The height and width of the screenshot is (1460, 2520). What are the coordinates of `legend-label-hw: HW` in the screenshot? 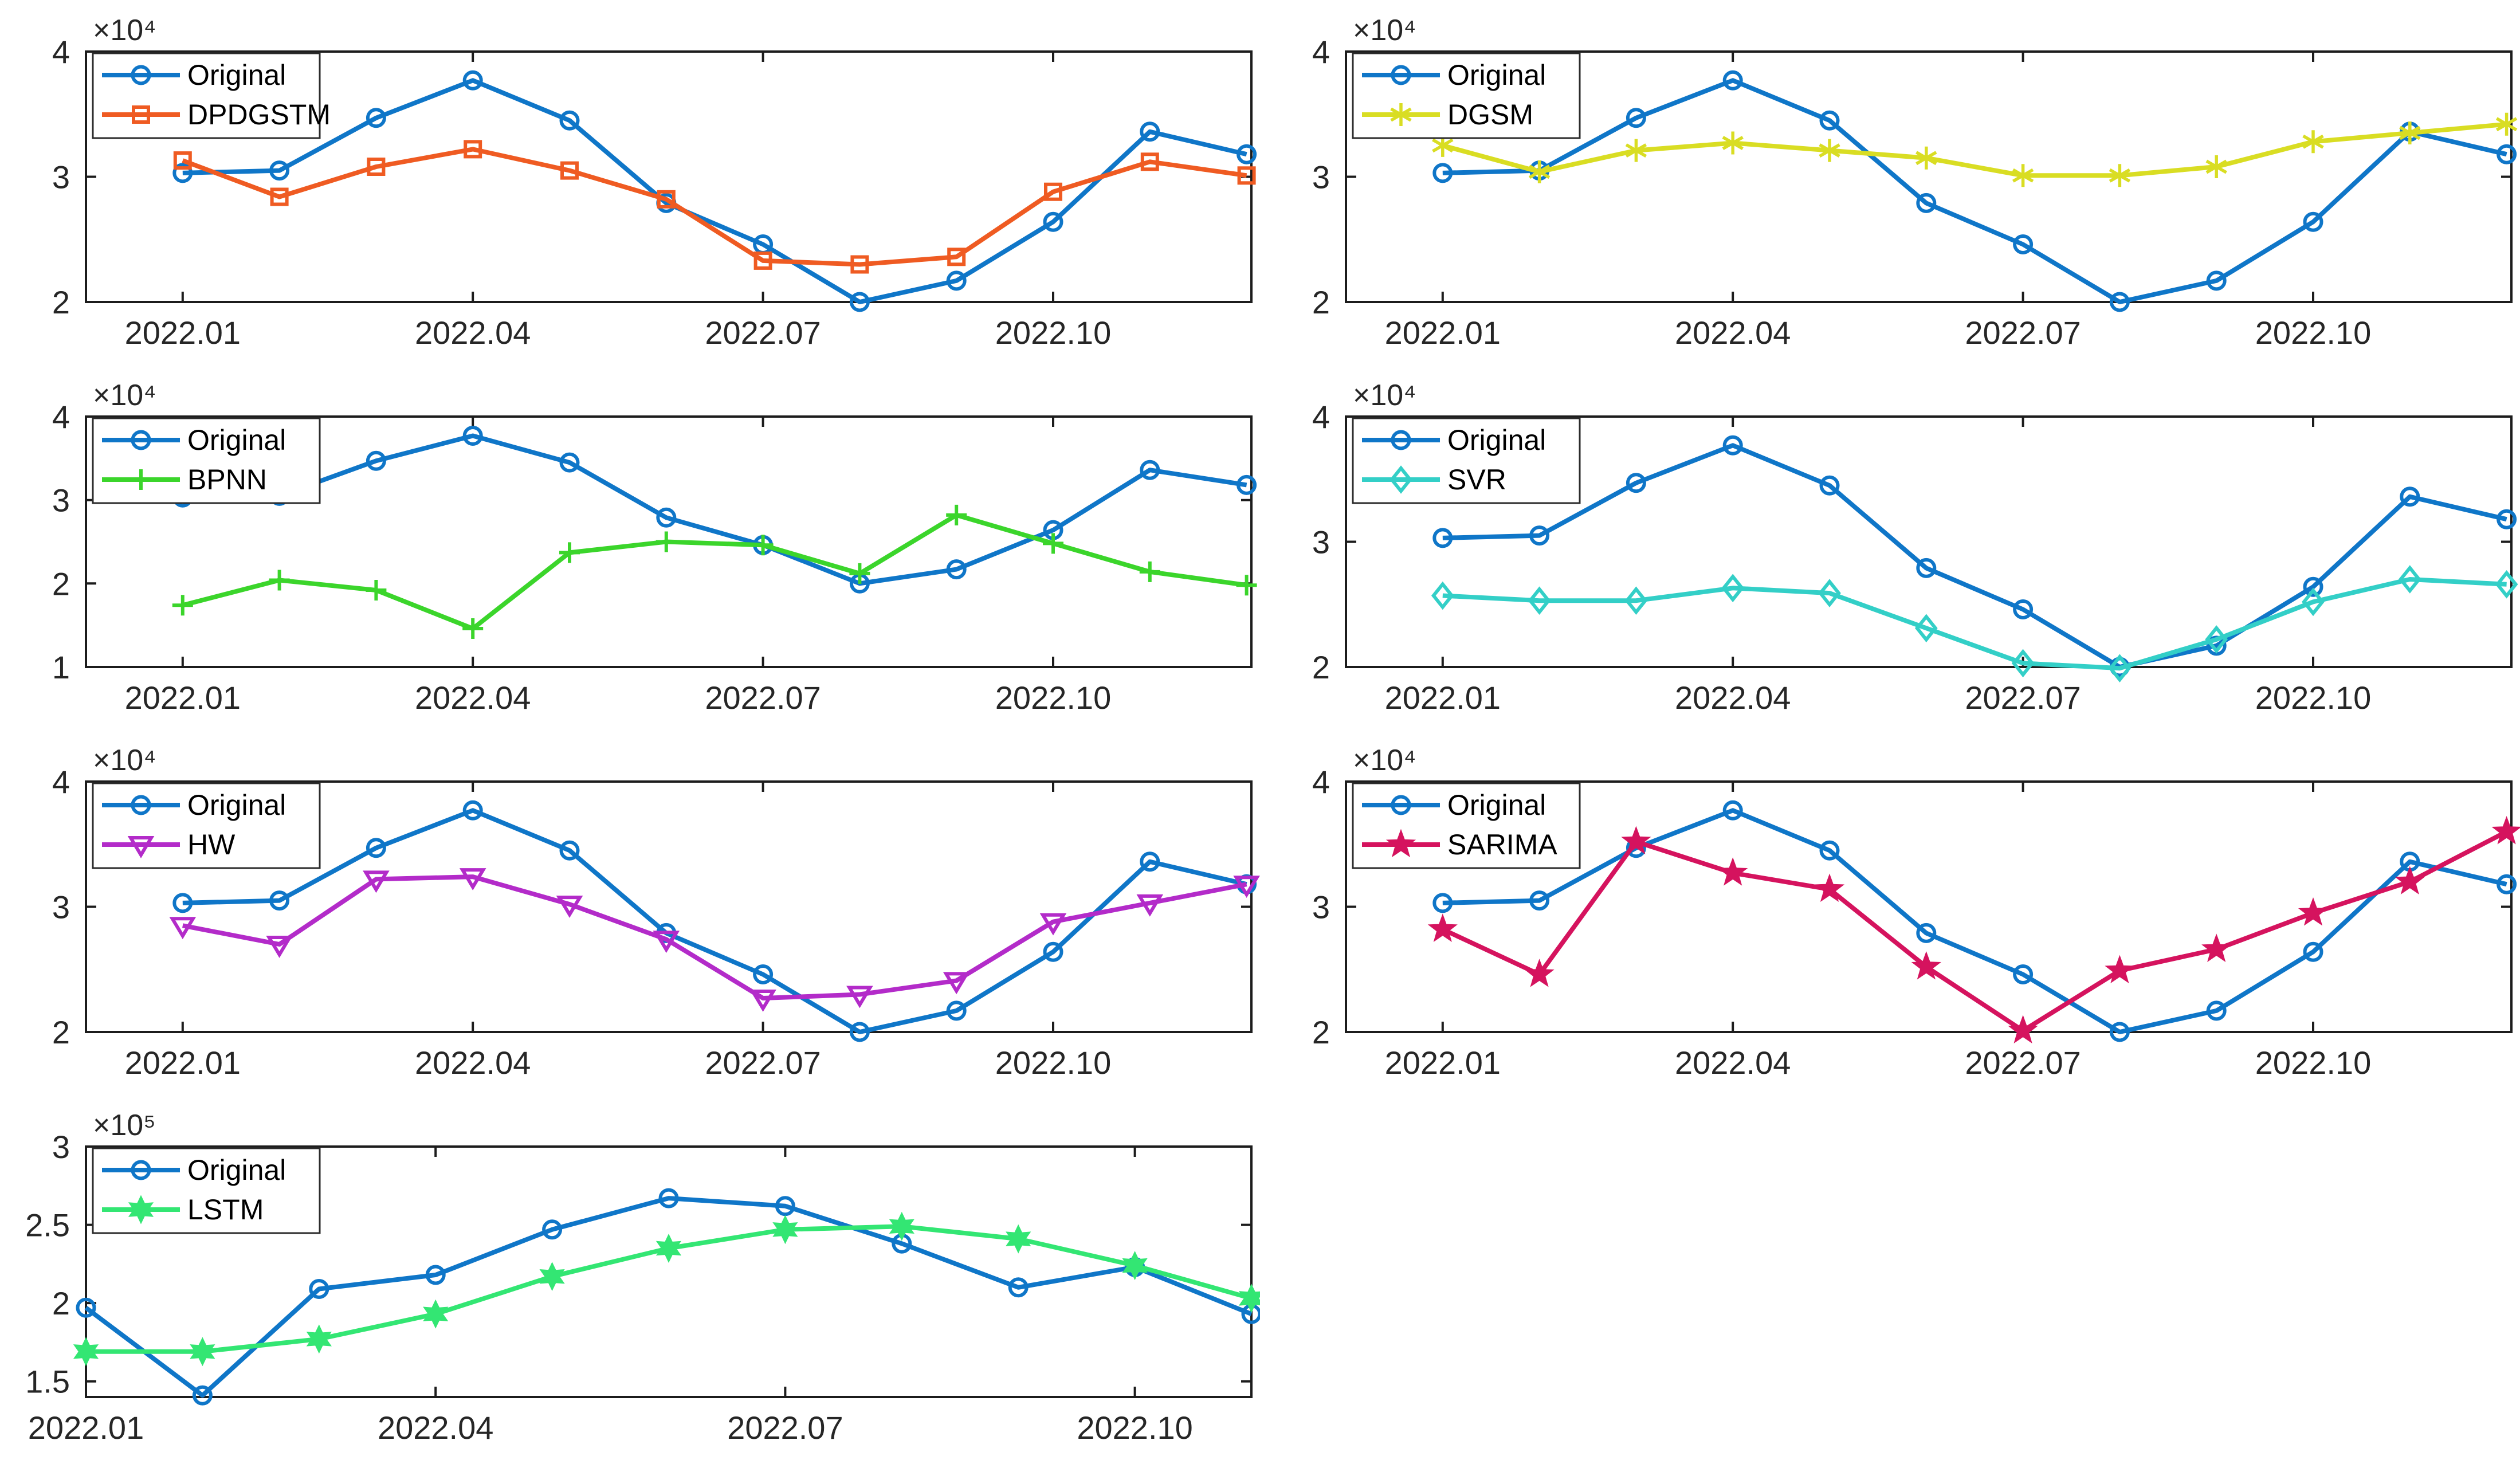 It's located at (211, 845).